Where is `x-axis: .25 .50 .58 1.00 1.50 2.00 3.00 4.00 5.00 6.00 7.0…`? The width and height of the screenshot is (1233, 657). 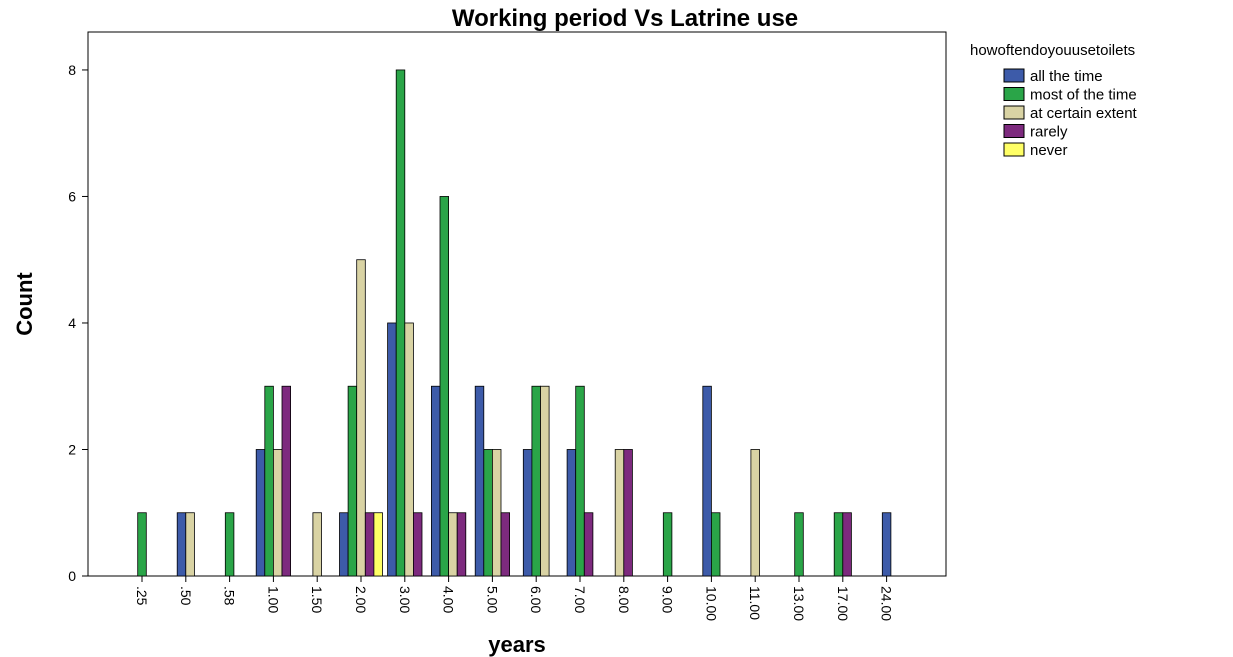
x-axis: .25 .50 .58 1.00 1.50 2.00 3.00 4.00 5.00 6.00 7.0… is located at coordinates (514, 598).